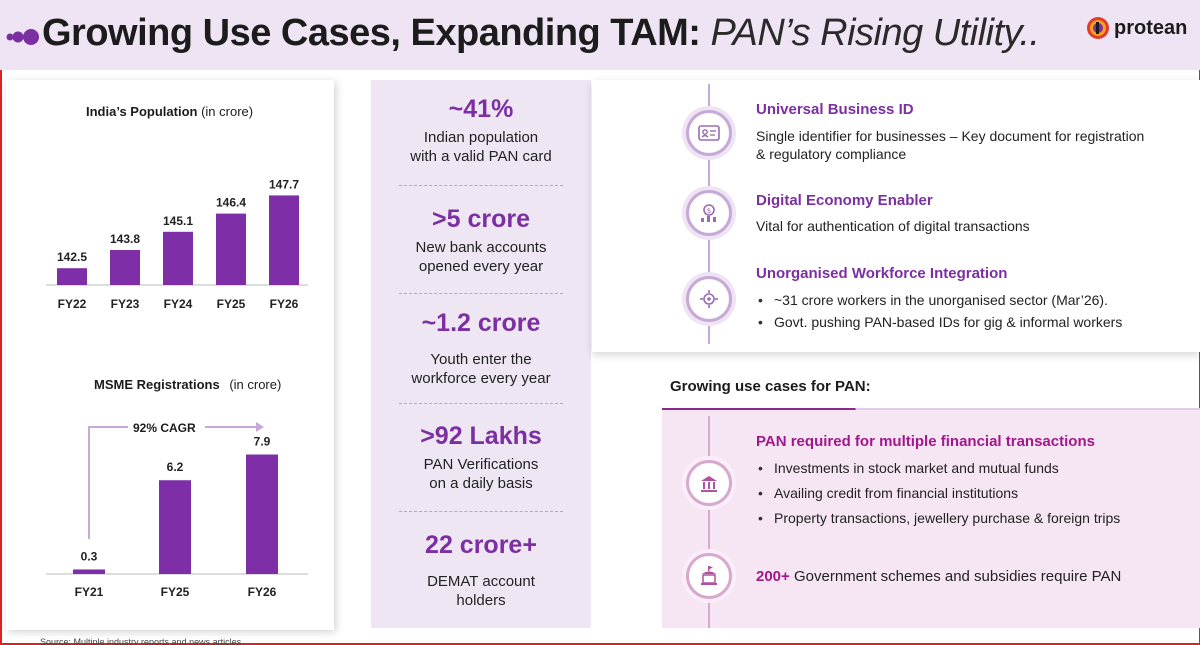 The image size is (1200, 645). I want to click on id-card-icon, so click(709, 133).